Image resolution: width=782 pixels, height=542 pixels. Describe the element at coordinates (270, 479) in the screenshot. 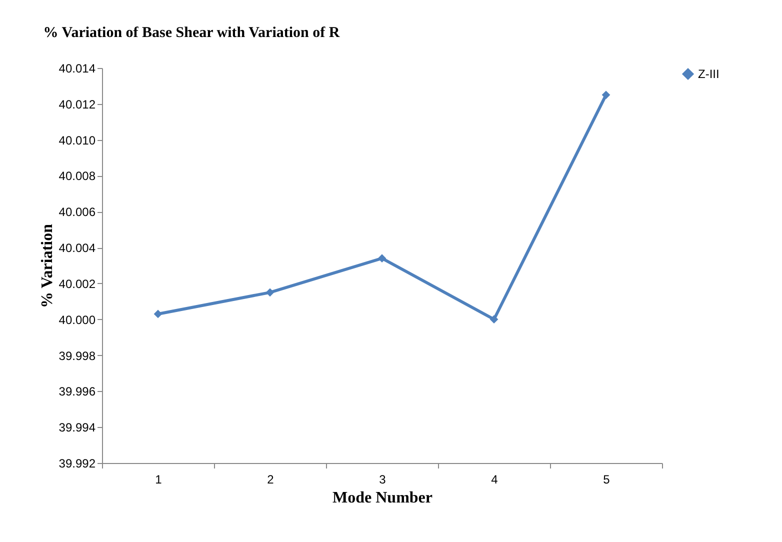

I see `x-tick-label: 2` at that location.